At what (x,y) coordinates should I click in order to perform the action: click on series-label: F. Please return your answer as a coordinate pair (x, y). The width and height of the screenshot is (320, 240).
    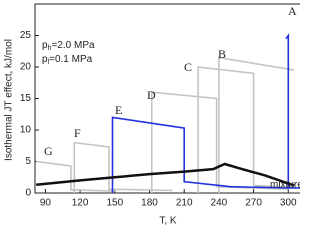
    Looking at the image, I should click on (77, 133).